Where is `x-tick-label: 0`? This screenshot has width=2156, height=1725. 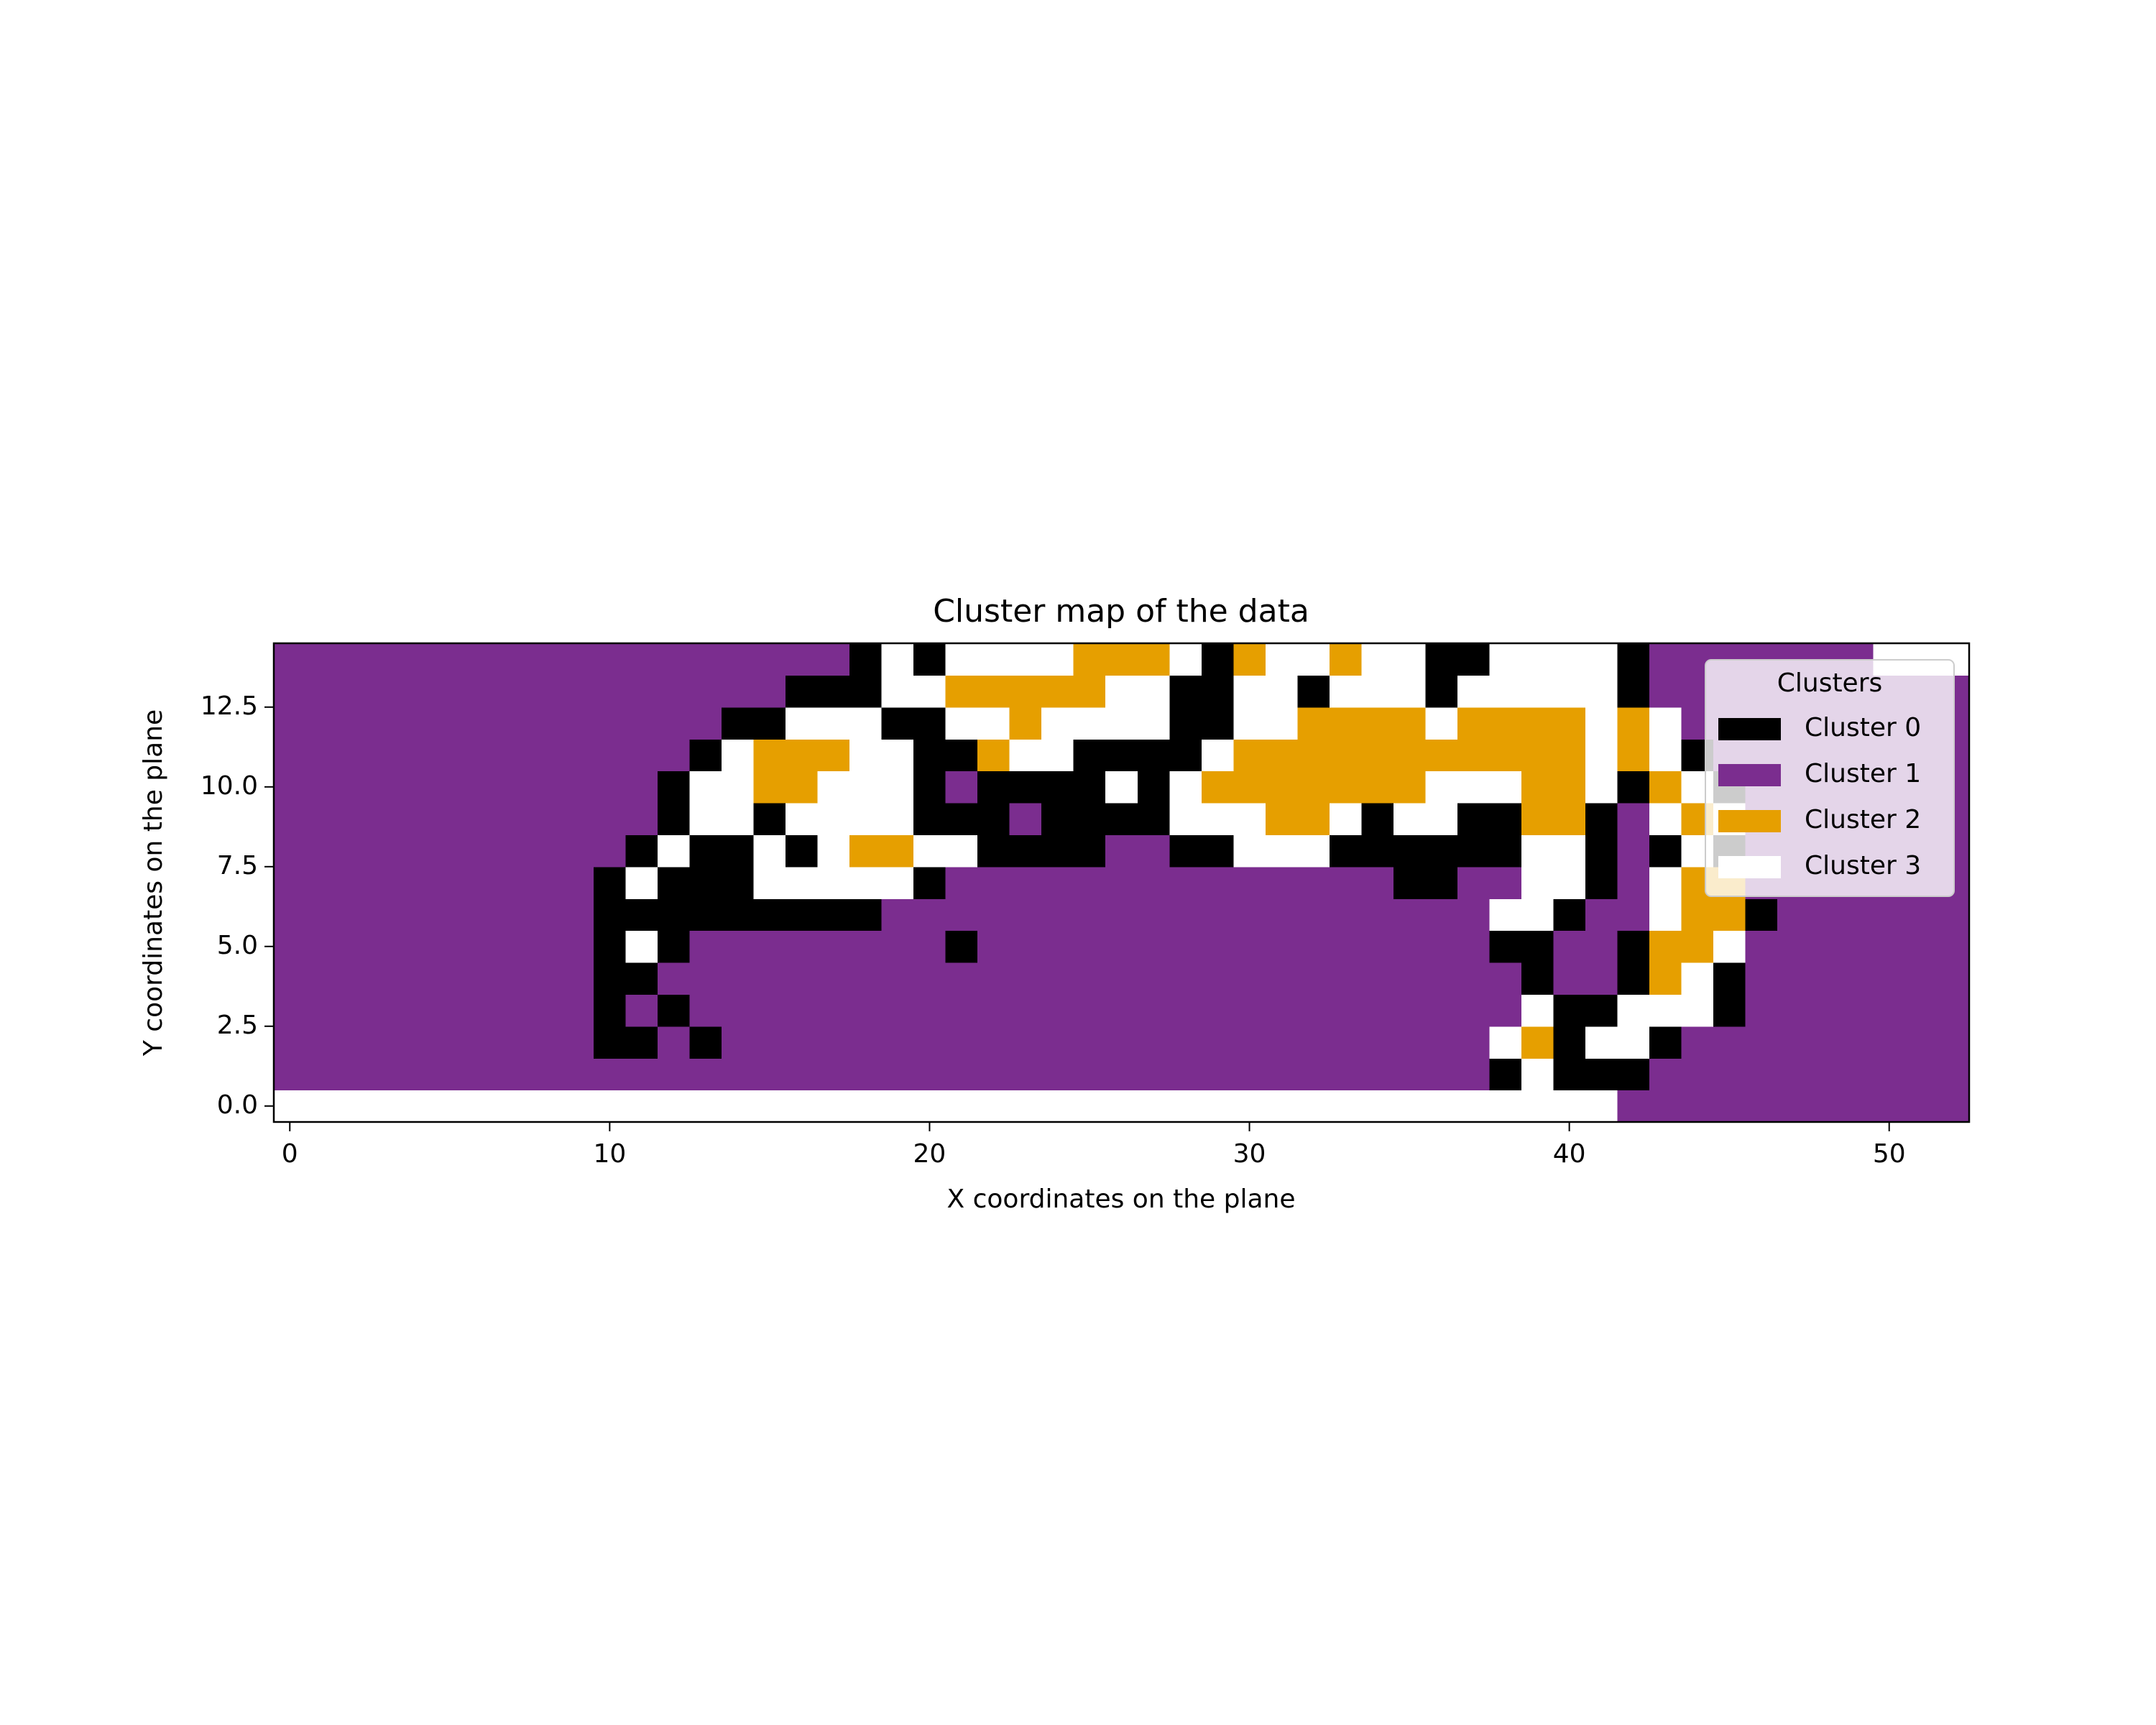 x-tick-label: 0 is located at coordinates (290, 1154).